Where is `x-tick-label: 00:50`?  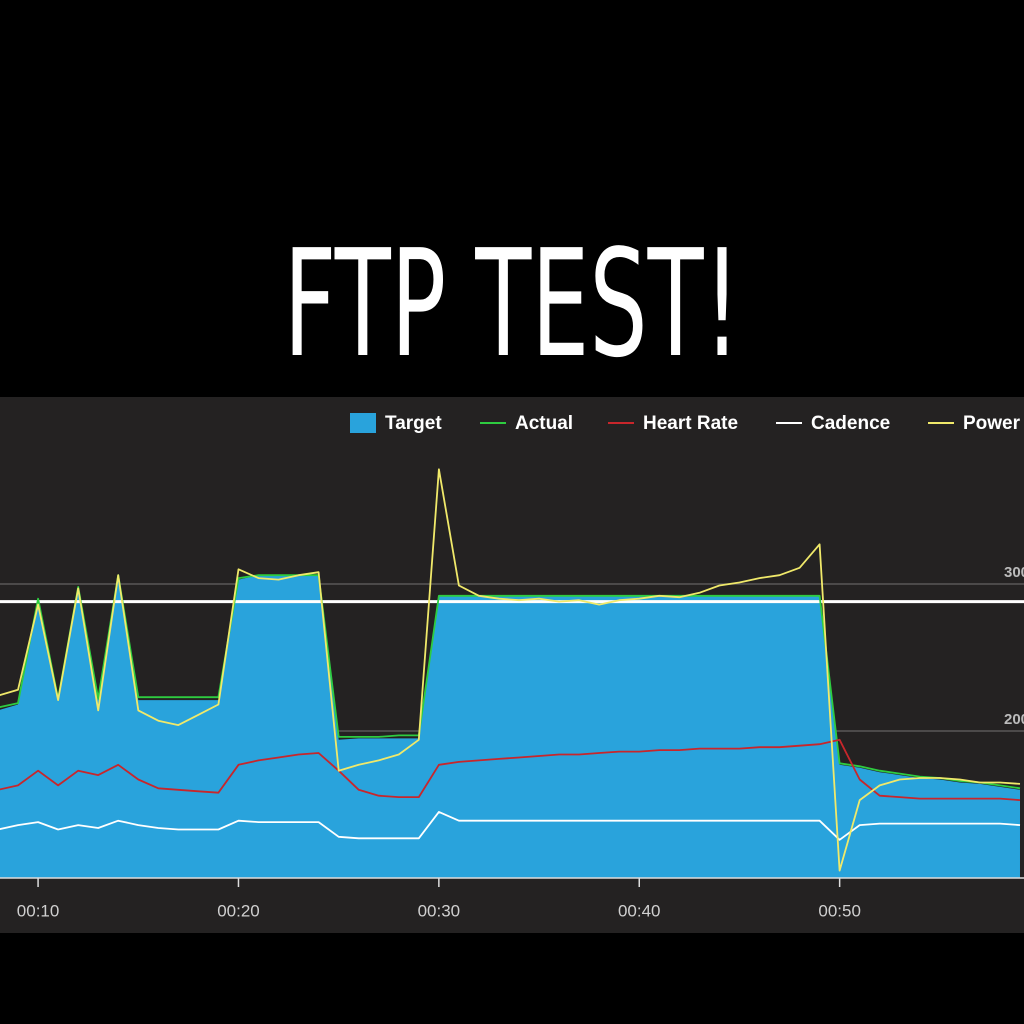
x-tick-label: 00:50 is located at coordinates (839, 910).